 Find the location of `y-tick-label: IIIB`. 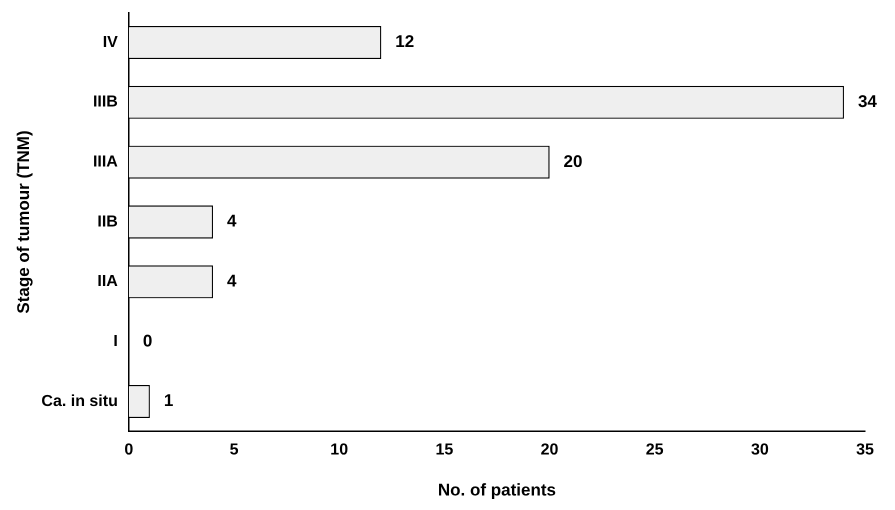

y-tick-label: IIIB is located at coordinates (105, 102).